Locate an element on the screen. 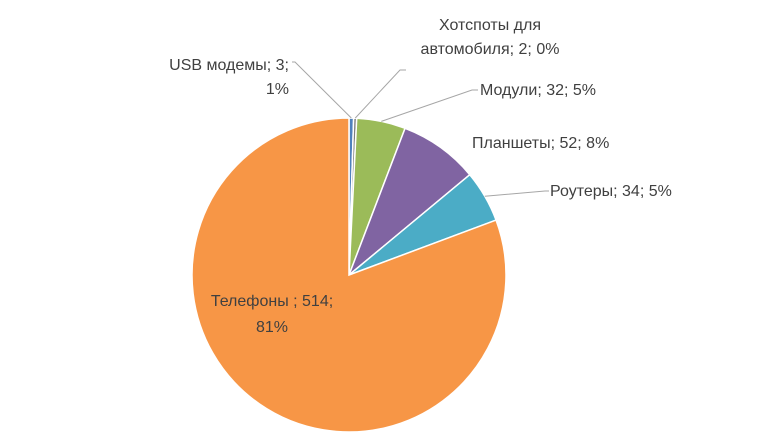 This screenshot has height=448, width=771. data-label-5-line-1: Роутеры; 34; 5% is located at coordinates (611, 191).